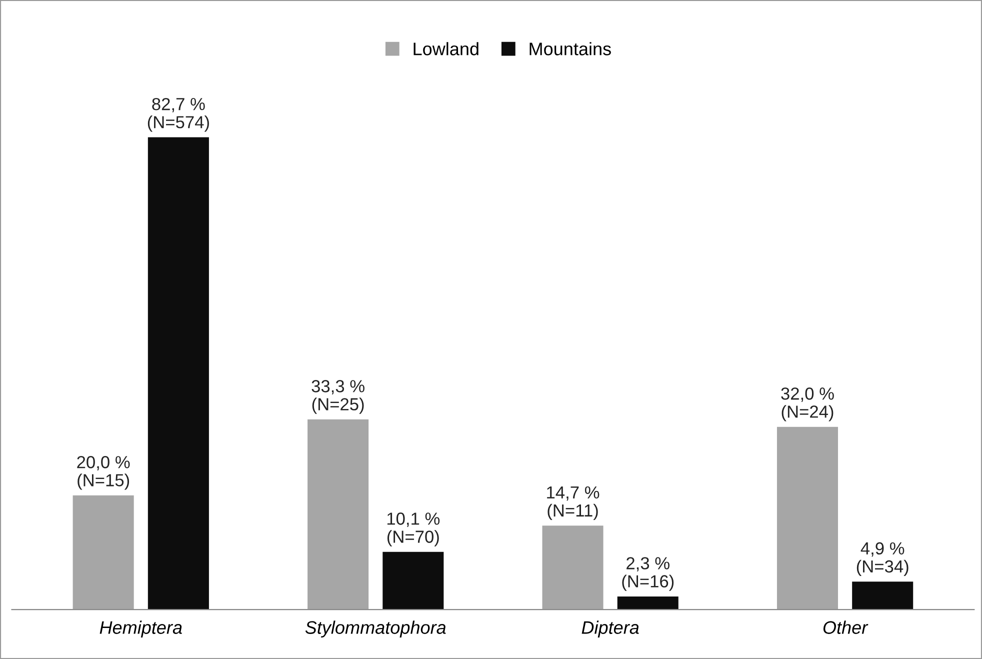 Image resolution: width=982 pixels, height=659 pixels. Describe the element at coordinates (141, 629) in the screenshot. I see `x-tick-label: Hemiptera` at that location.